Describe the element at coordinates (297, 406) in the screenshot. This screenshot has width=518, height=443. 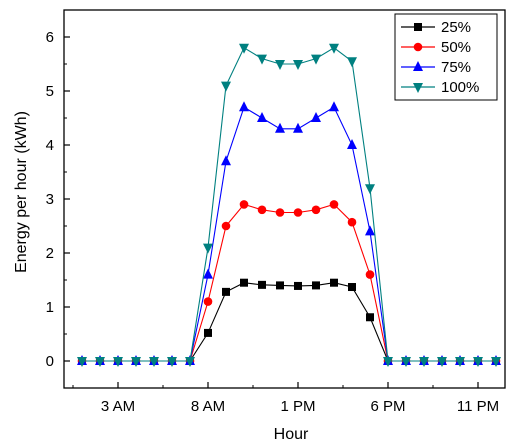
I see `x-tick-label: 1 PM` at that location.